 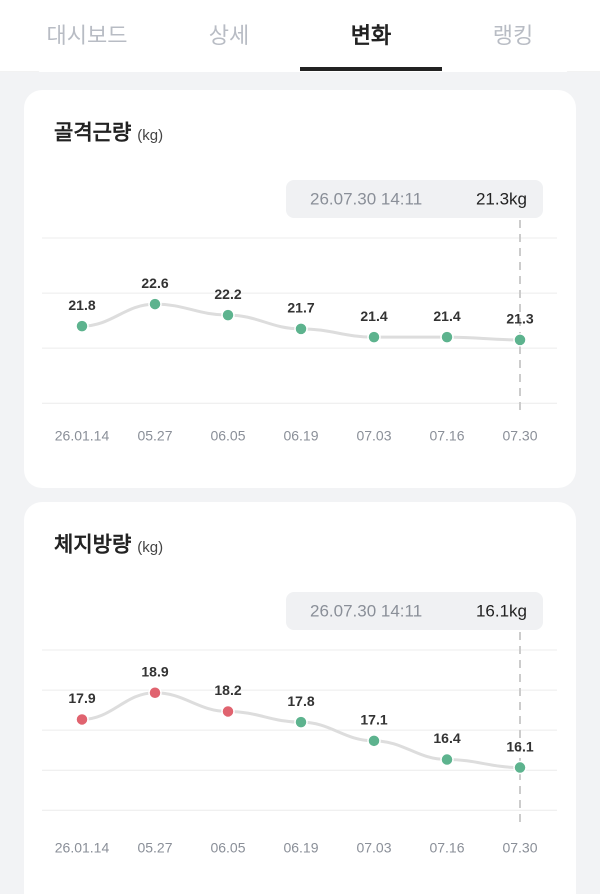 I want to click on value-label: 22.6, so click(x=154, y=283).